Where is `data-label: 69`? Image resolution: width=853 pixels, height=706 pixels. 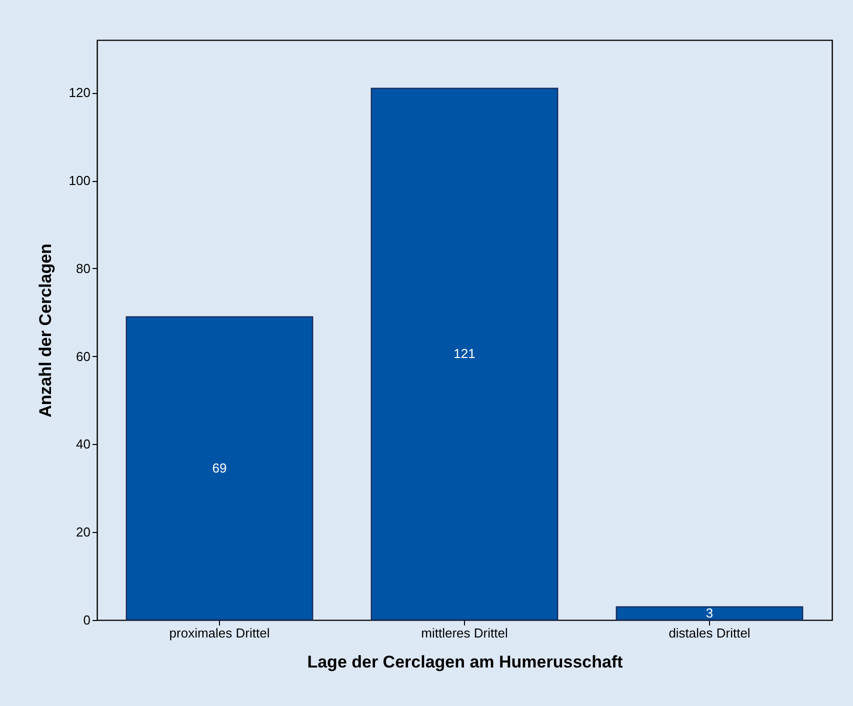
data-label: 69 is located at coordinates (219, 468).